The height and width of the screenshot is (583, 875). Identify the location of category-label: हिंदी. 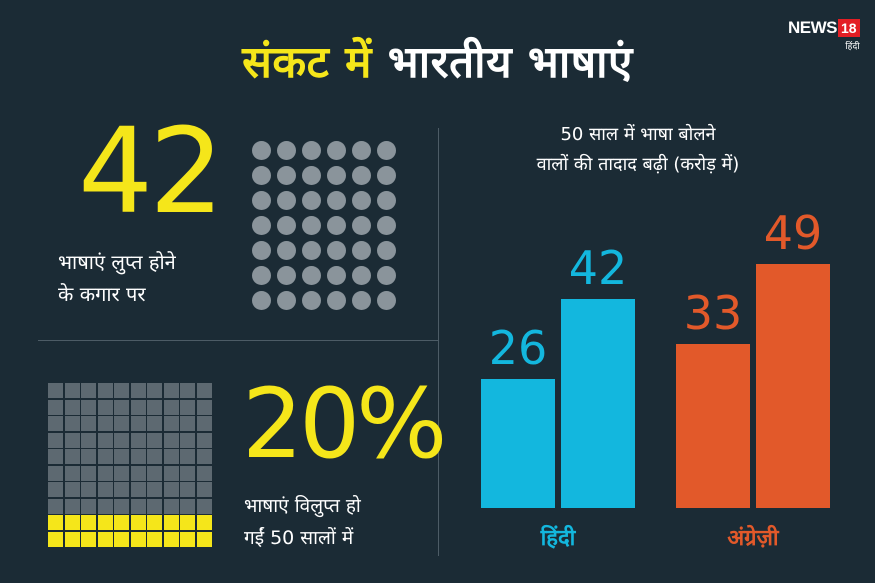
(558, 538).